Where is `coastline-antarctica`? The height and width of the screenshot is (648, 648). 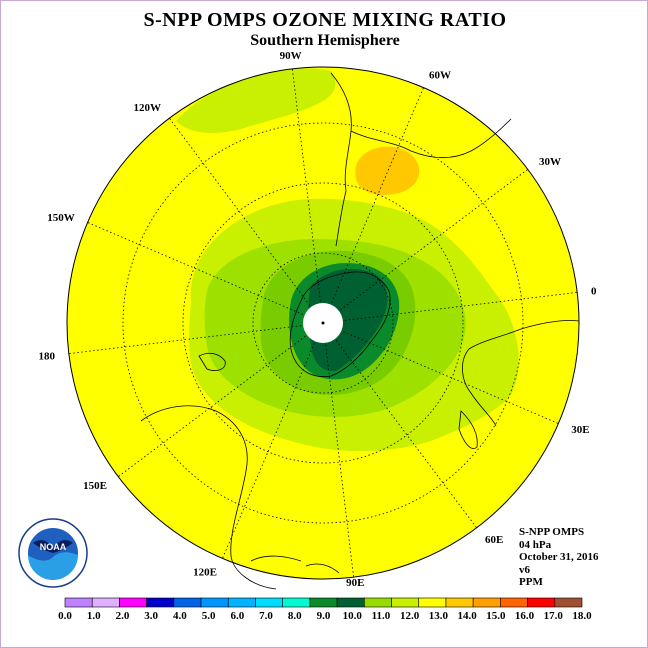
coastline-antarctica is located at coordinates (340, 324).